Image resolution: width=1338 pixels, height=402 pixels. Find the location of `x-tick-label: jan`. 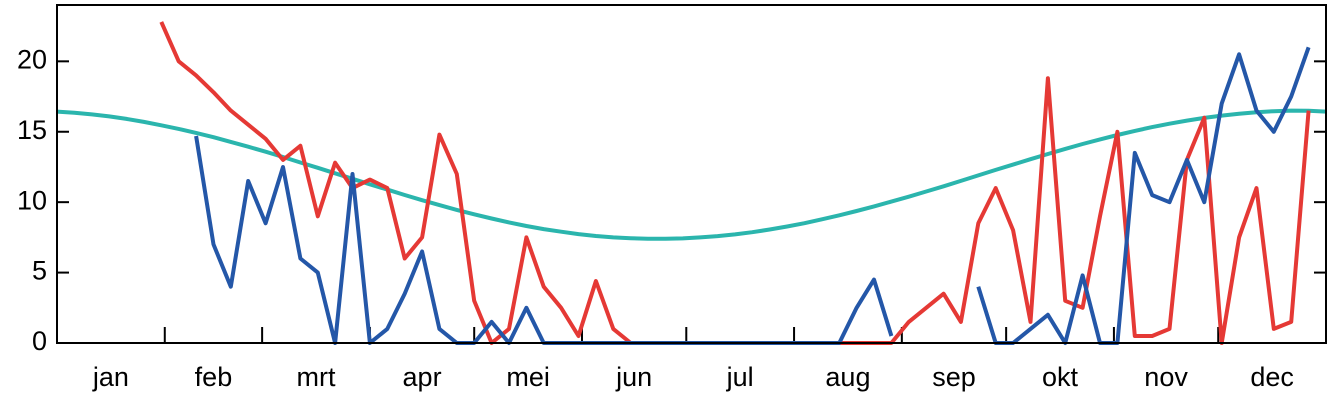

x-tick-label: jan is located at coordinates (110, 377).